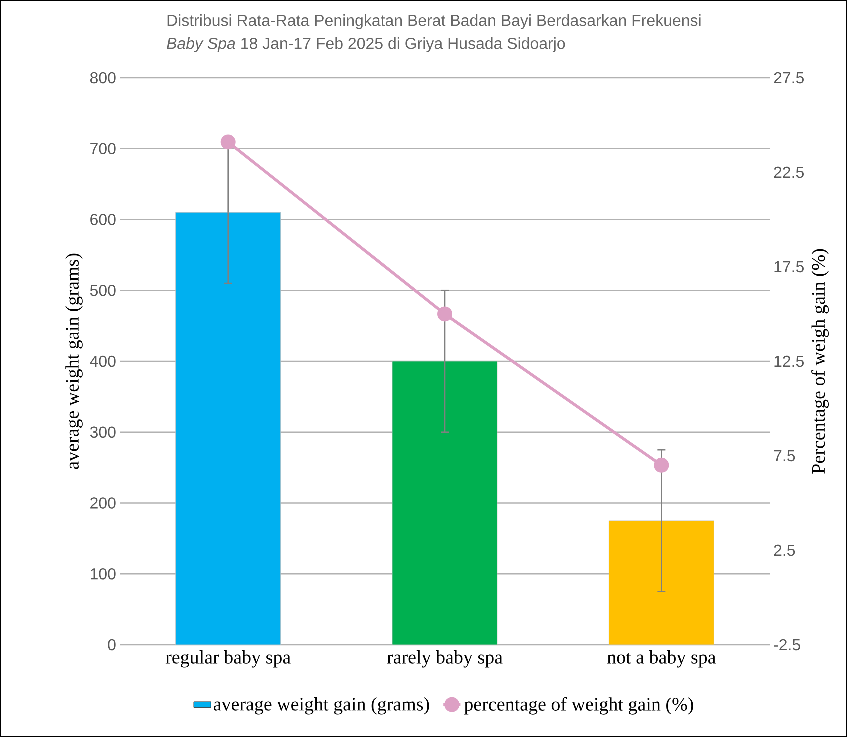  What do you see at coordinates (785, 456) in the screenshot?
I see `y2-tick-label: 7.5` at bounding box center [785, 456].